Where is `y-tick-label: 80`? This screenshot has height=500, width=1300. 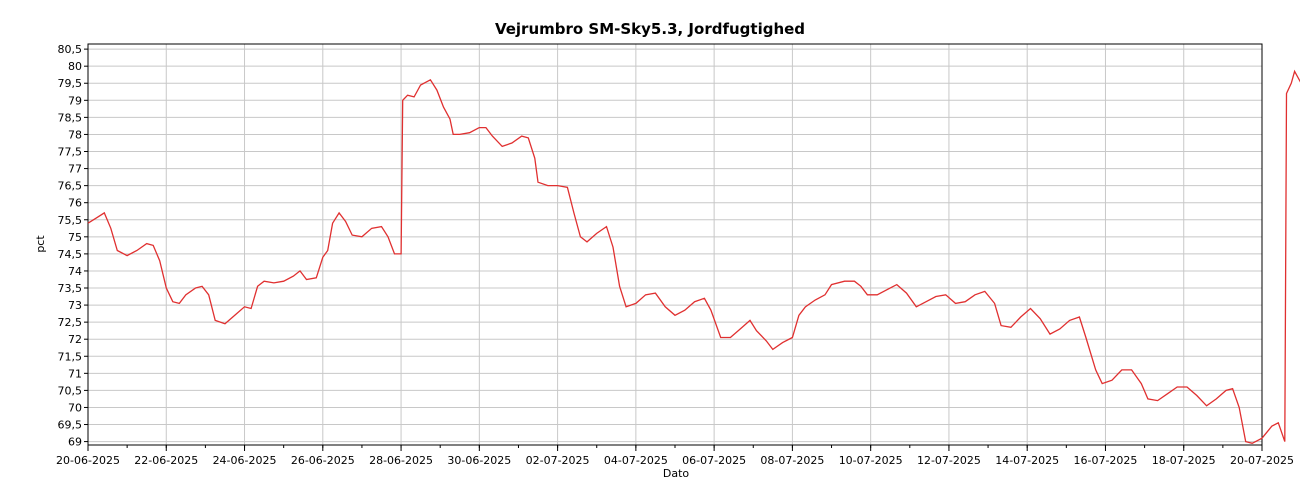 y-tick-label: 80 is located at coordinates (75, 66).